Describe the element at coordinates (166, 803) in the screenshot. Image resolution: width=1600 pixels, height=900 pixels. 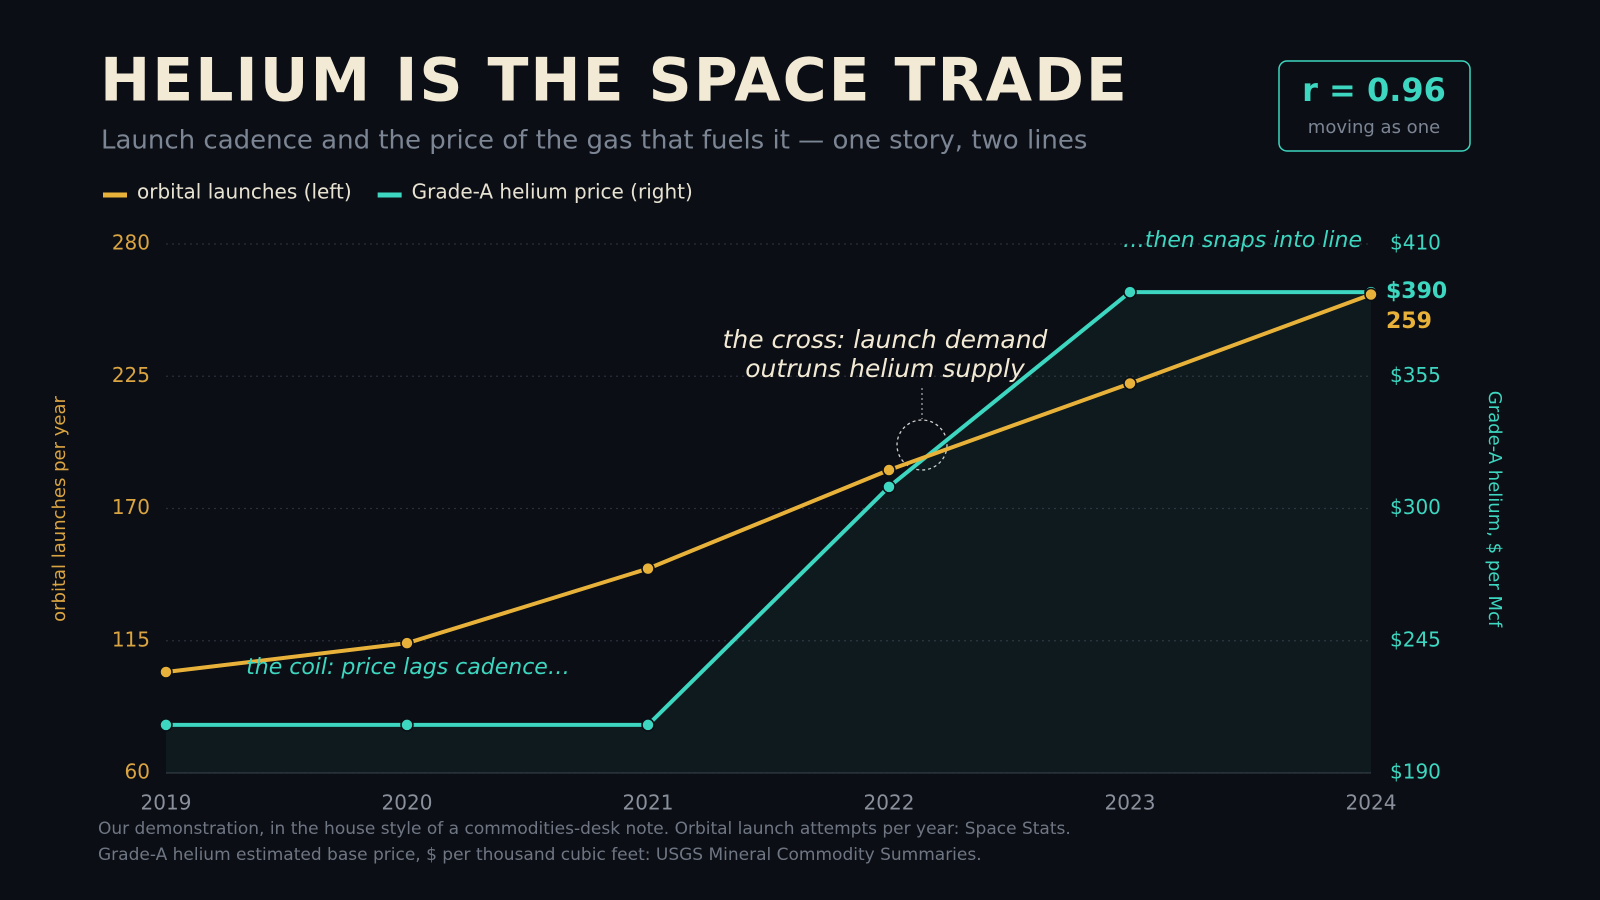
I see `x-tick-label: 2019` at that location.